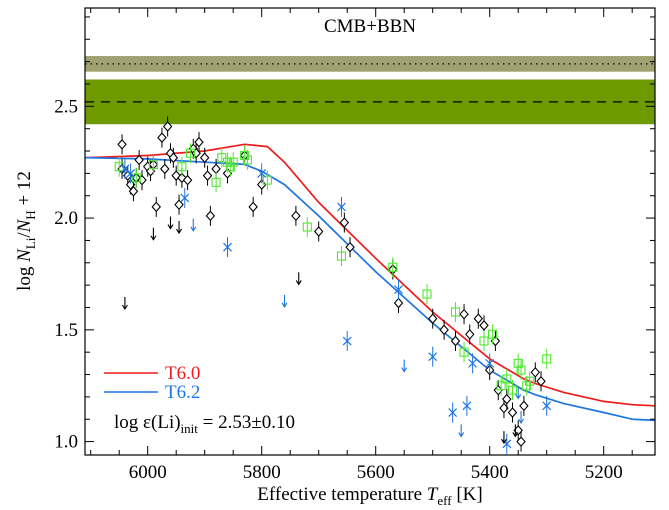  I want to click on y-axis-label-h: H, so click(30, 214).